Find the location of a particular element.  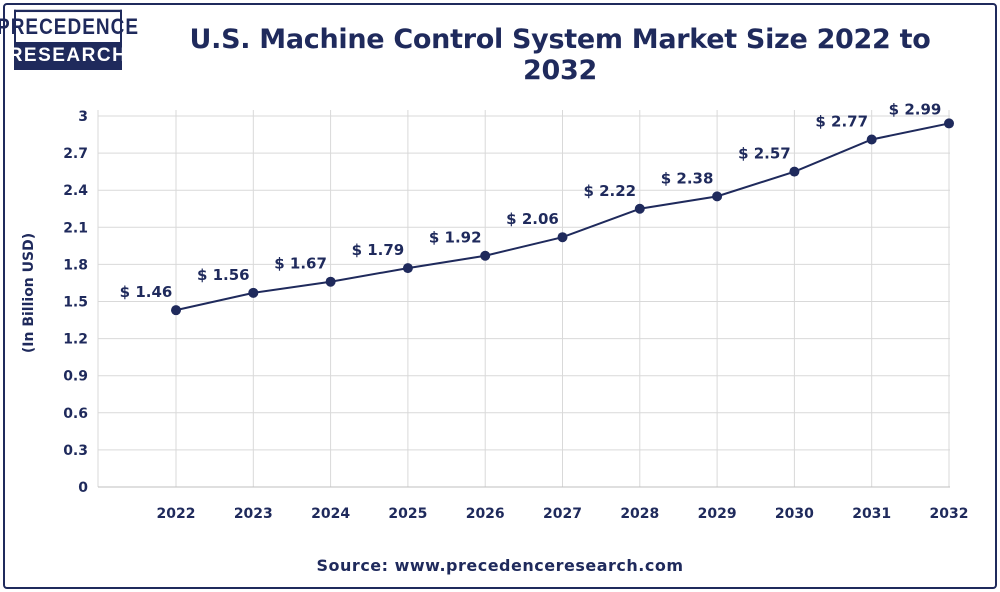

y-tick-label: 2.7 is located at coordinates (75, 154).